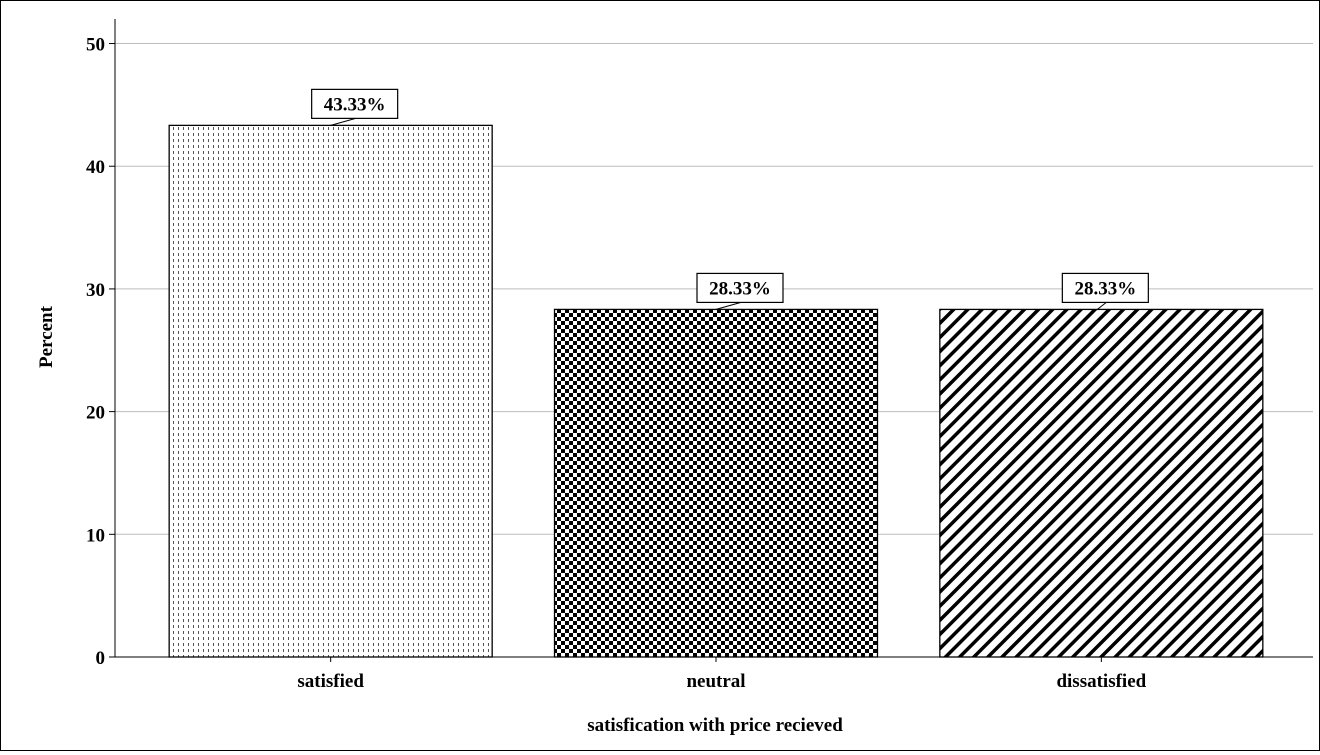 The height and width of the screenshot is (755, 1320). What do you see at coordinates (715, 681) in the screenshot?
I see `x-tick-label-neutral: neutral` at bounding box center [715, 681].